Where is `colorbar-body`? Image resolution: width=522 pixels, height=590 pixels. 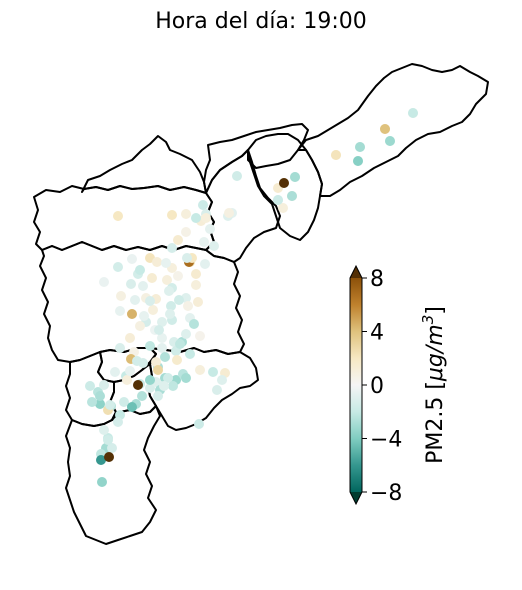
colorbar-body is located at coordinates (356, 385).